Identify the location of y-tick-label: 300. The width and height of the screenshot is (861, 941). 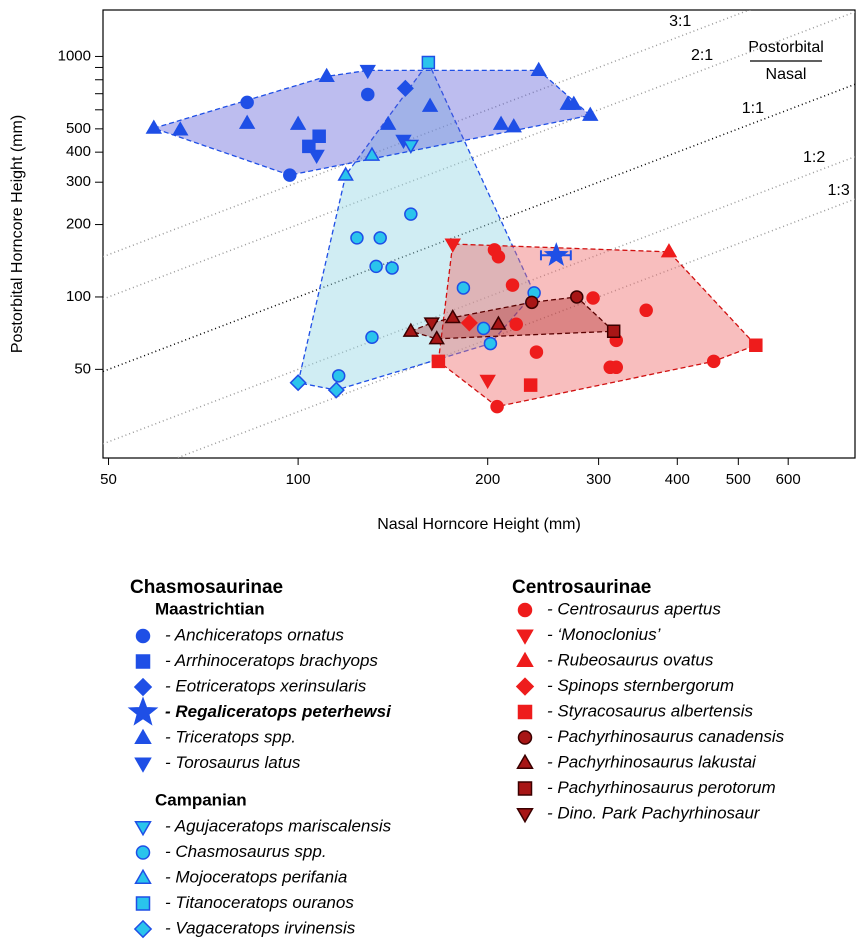
(78, 181).